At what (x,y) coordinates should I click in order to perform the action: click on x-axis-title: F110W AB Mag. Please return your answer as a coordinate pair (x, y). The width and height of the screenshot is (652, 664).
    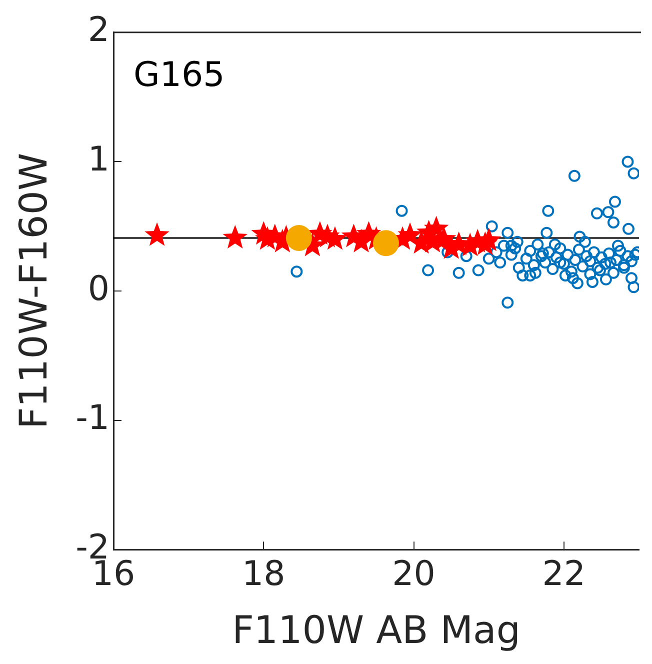
    Looking at the image, I should click on (376, 630).